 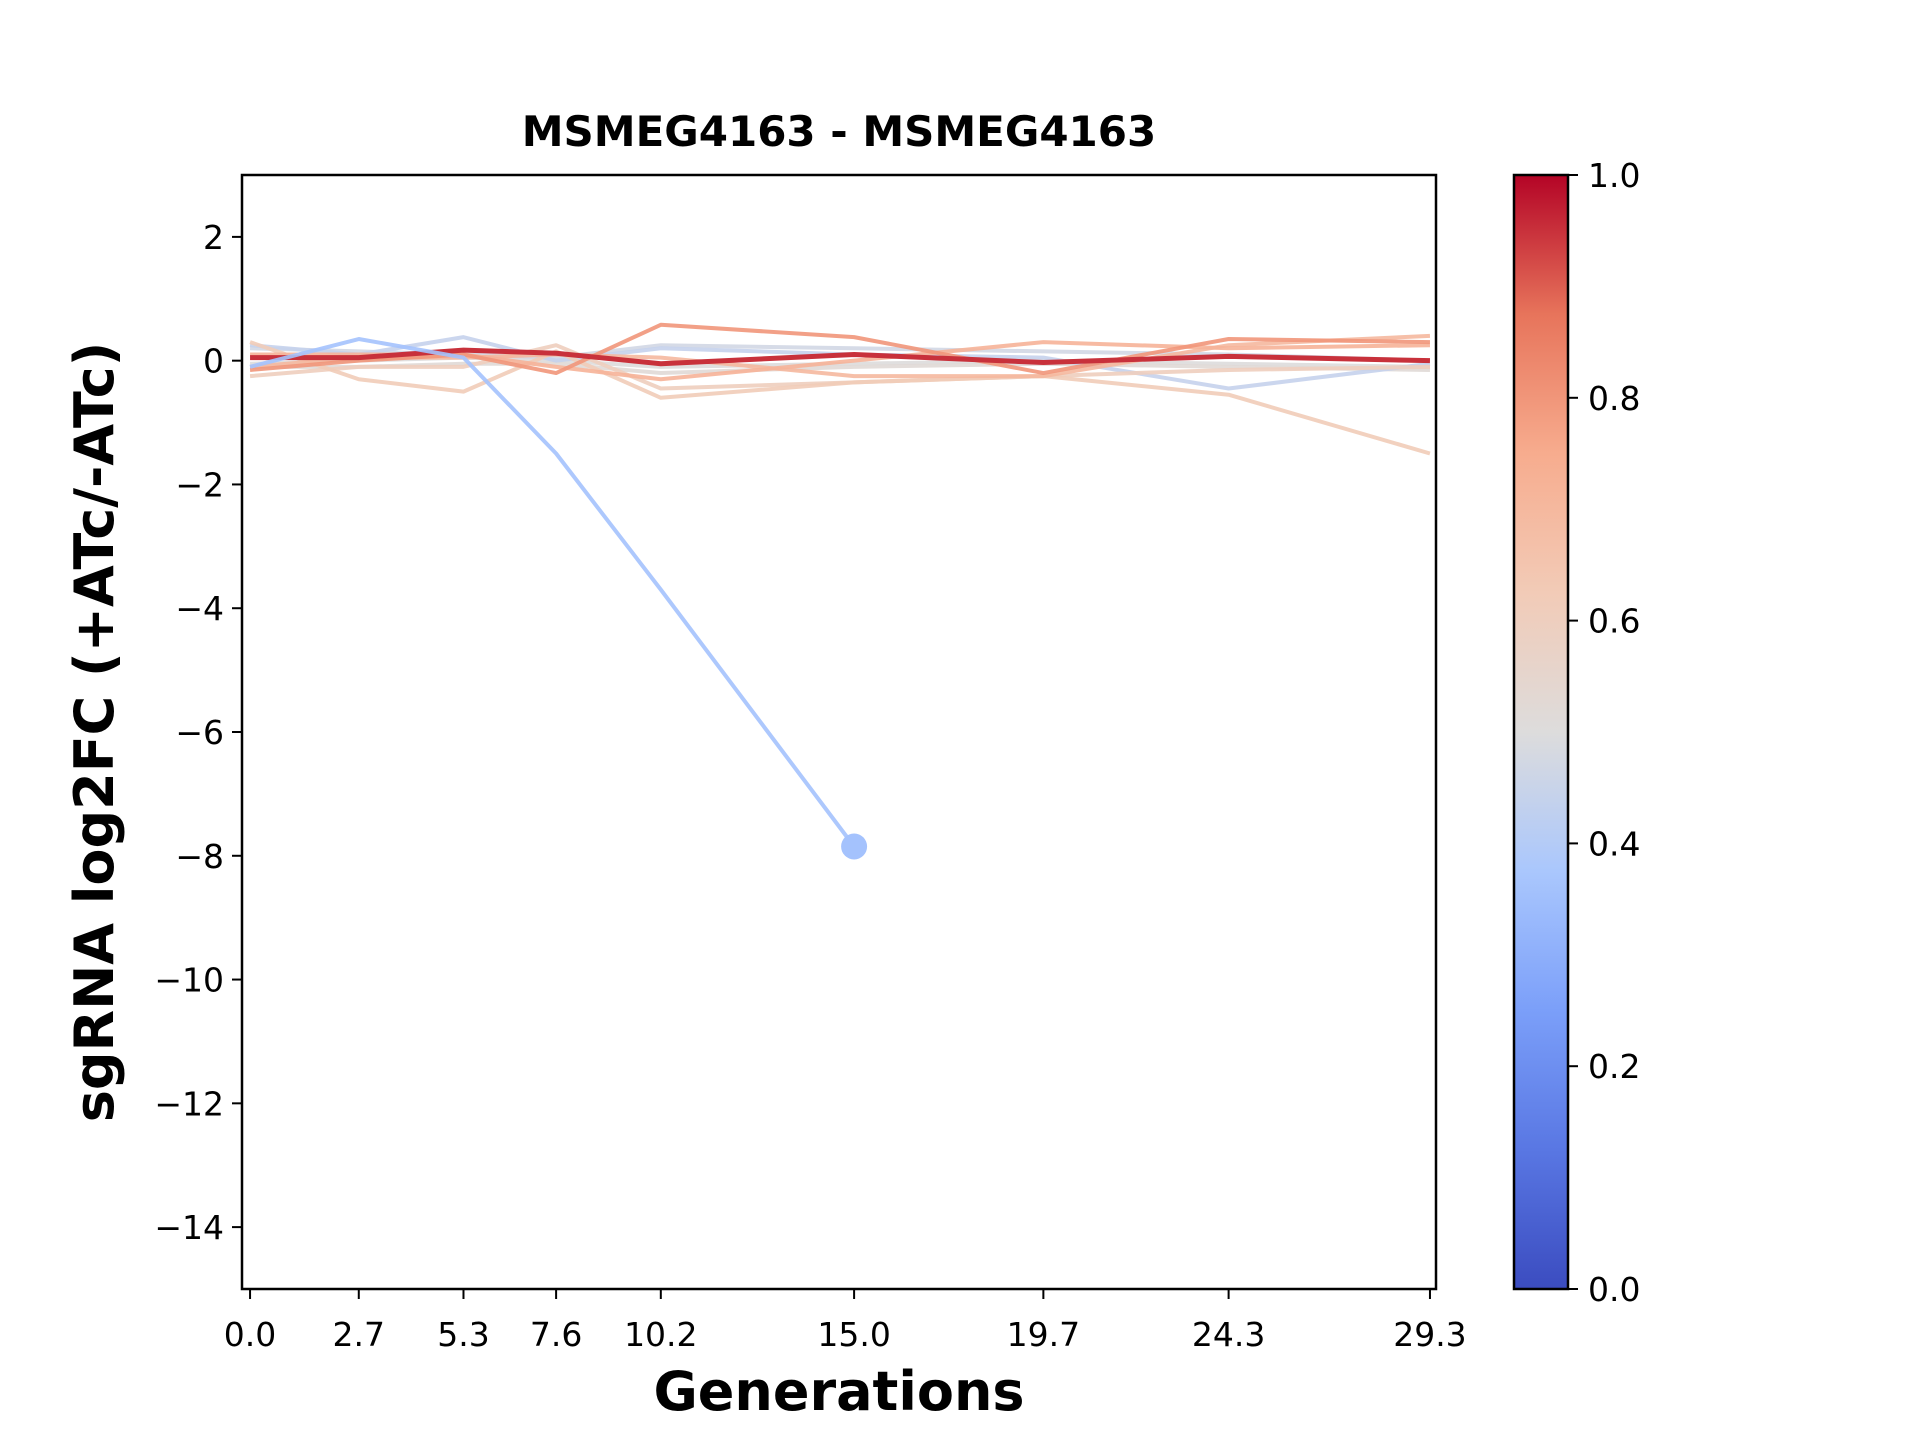 I want to click on colorbar-tick-label: 0.2, so click(x=1614, y=1066).